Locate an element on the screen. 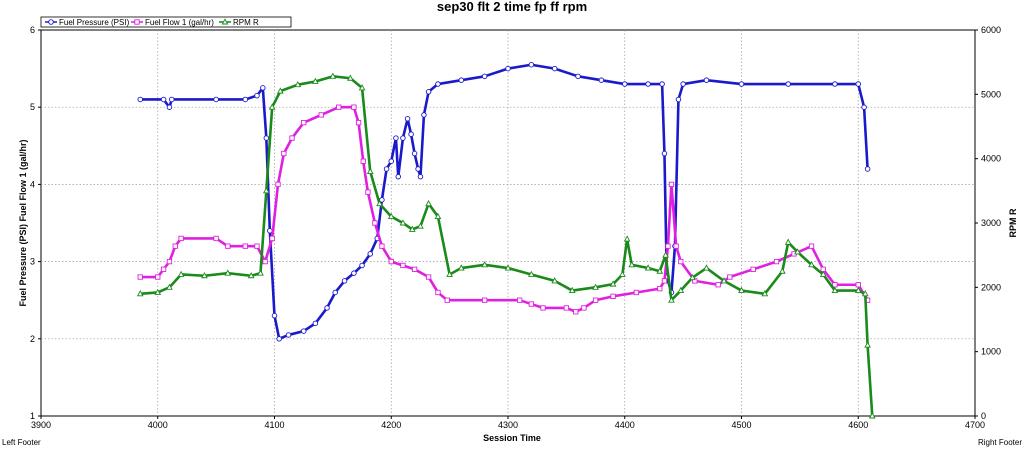 The width and height of the screenshot is (1024, 449). y-tick-label: 6 is located at coordinates (32, 30).